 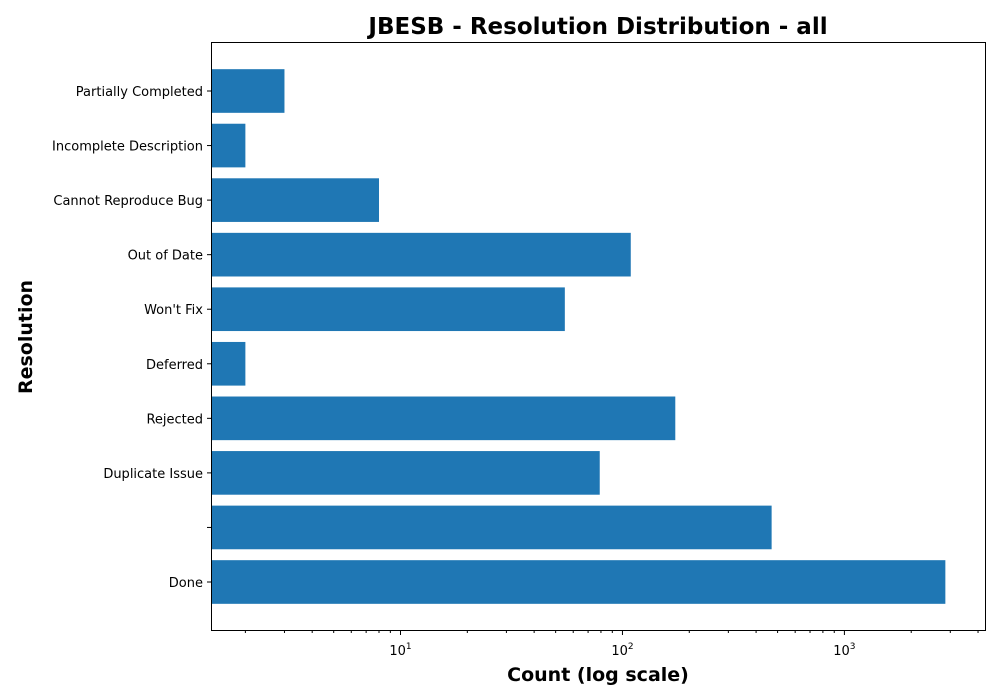 I want to click on chart-title: JBESB - Resolution Distribution - all, so click(x=596, y=27).